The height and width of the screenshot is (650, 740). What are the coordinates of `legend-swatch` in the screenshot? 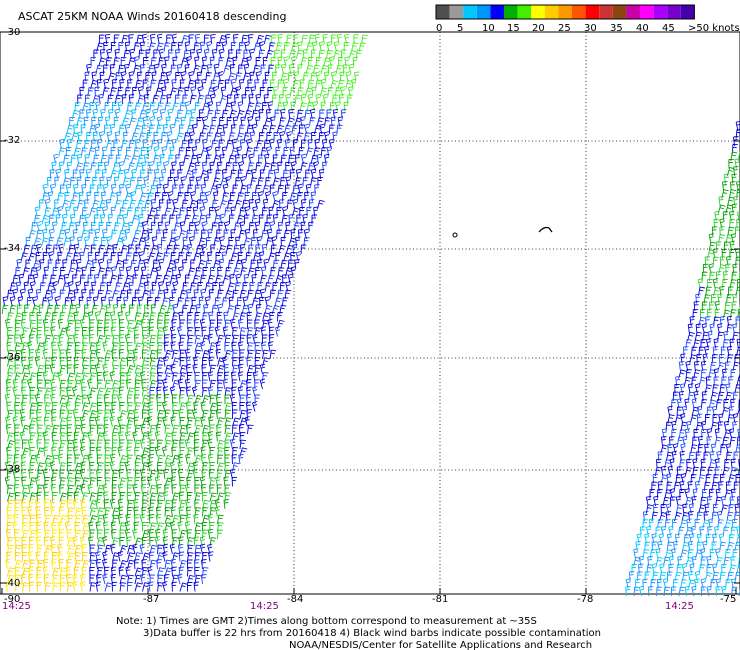 It's located at (674, 12).